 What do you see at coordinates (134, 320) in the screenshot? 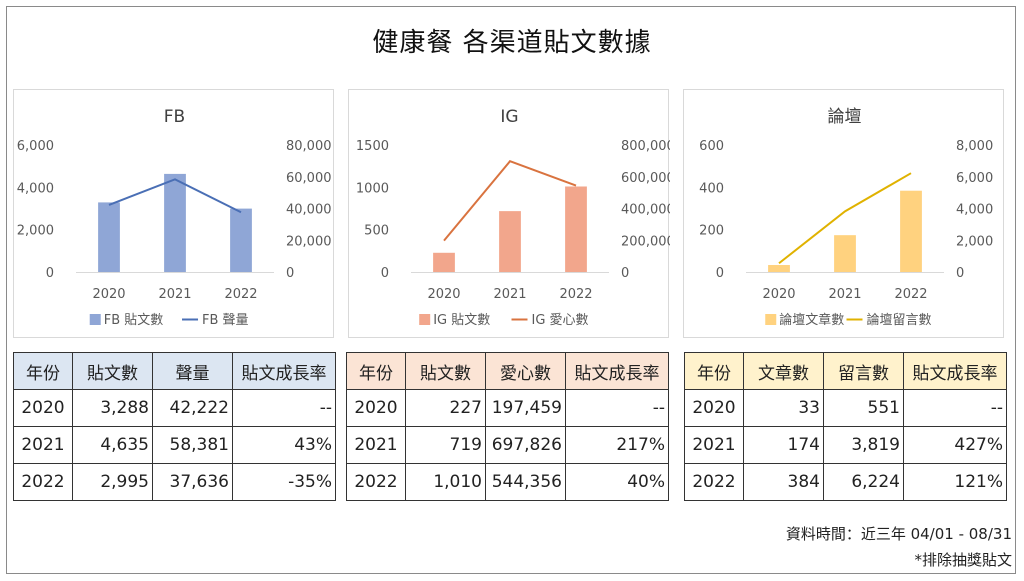
I see `legend-label: FB 貼文數` at bounding box center [134, 320].